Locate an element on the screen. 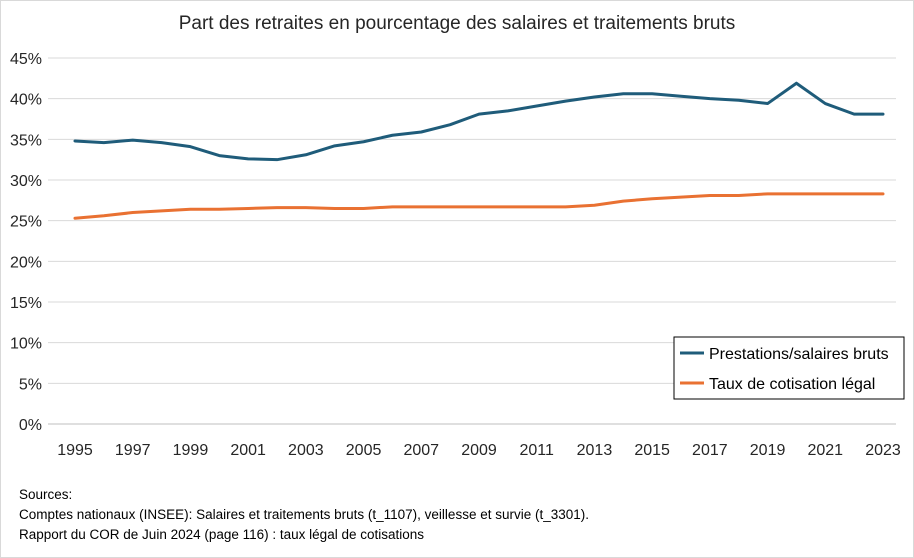 The image size is (914, 558). y-tick-label: 15% is located at coordinates (26, 303).